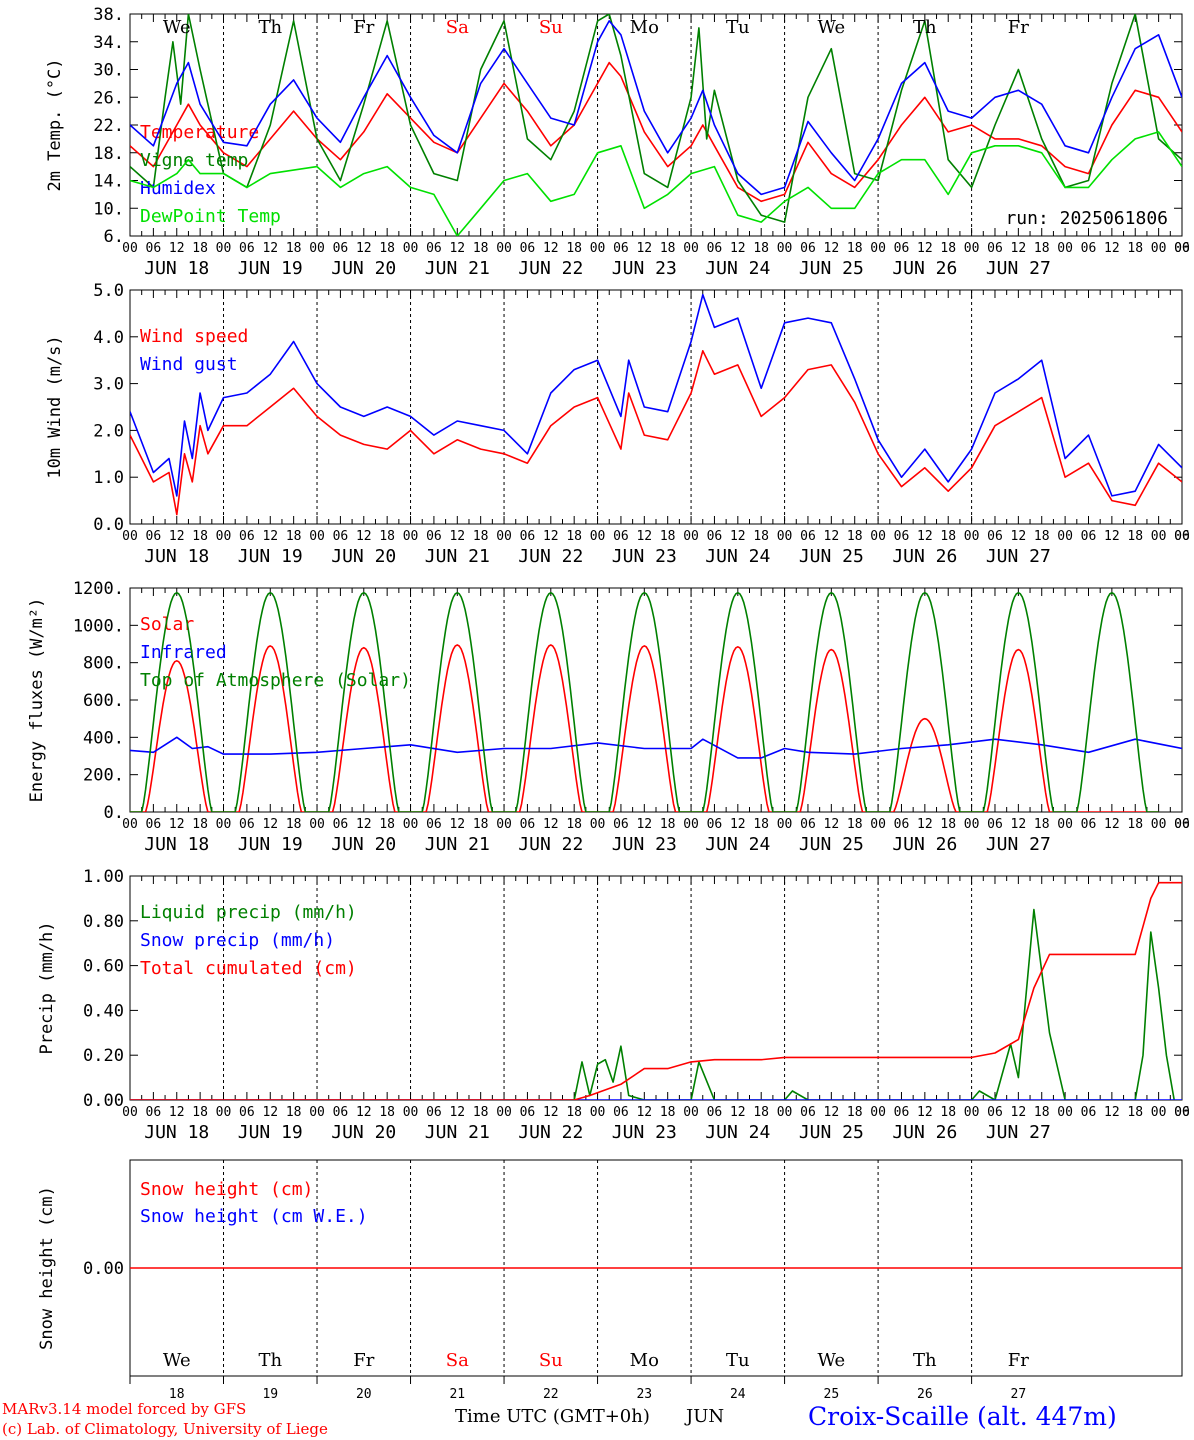  I want to click on day-number-label: 23, so click(644, 1394).